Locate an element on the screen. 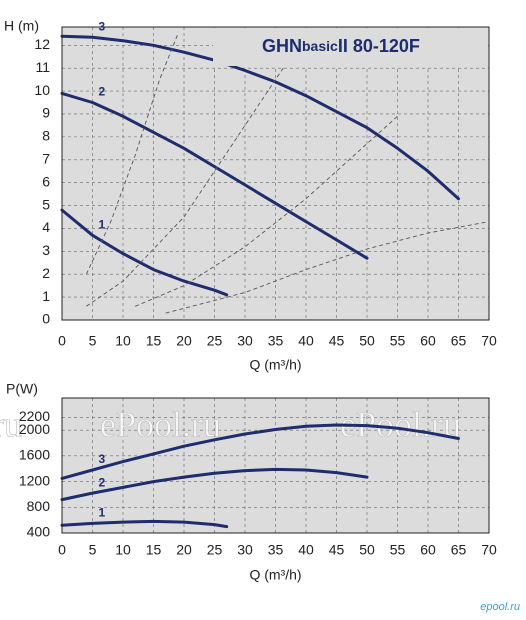 The image size is (526, 620). watermark: ePool.ru is located at coordinates (160, 424).